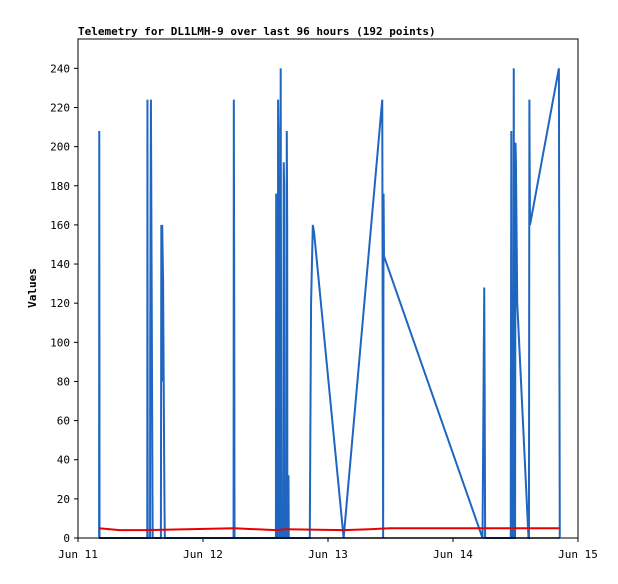 The height and width of the screenshot is (584, 618). I want to click on y-tick-label: 160, so click(60, 225).